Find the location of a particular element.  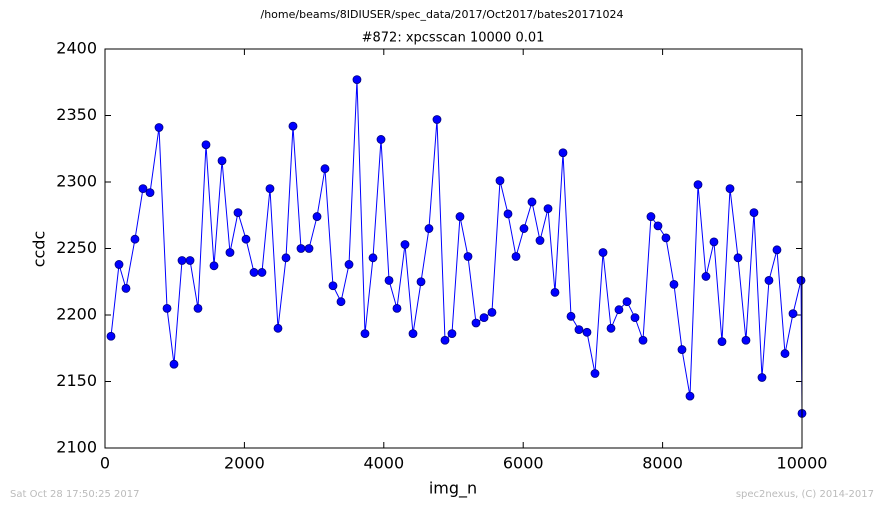

chart-title: #872: xpcsscan 10000 0.01 is located at coordinates (453, 38).